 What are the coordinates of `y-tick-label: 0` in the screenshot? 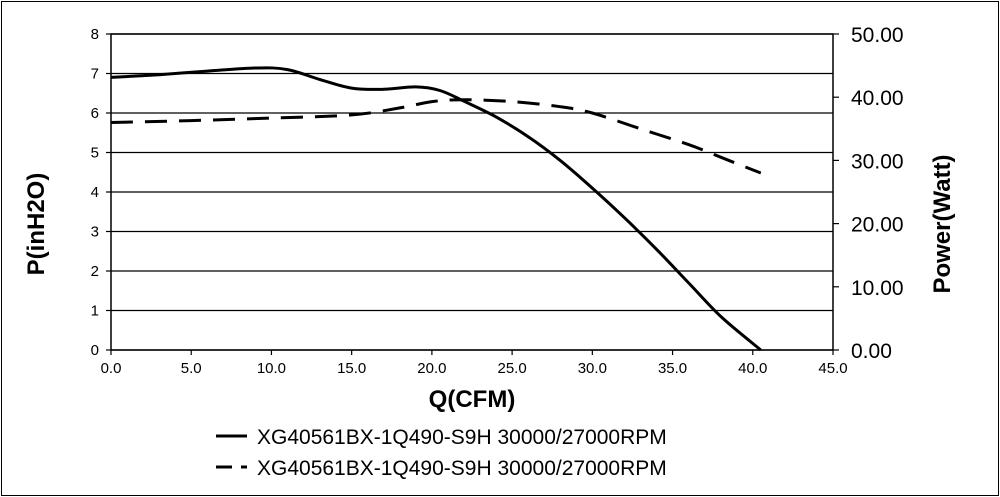 It's located at (95, 350).